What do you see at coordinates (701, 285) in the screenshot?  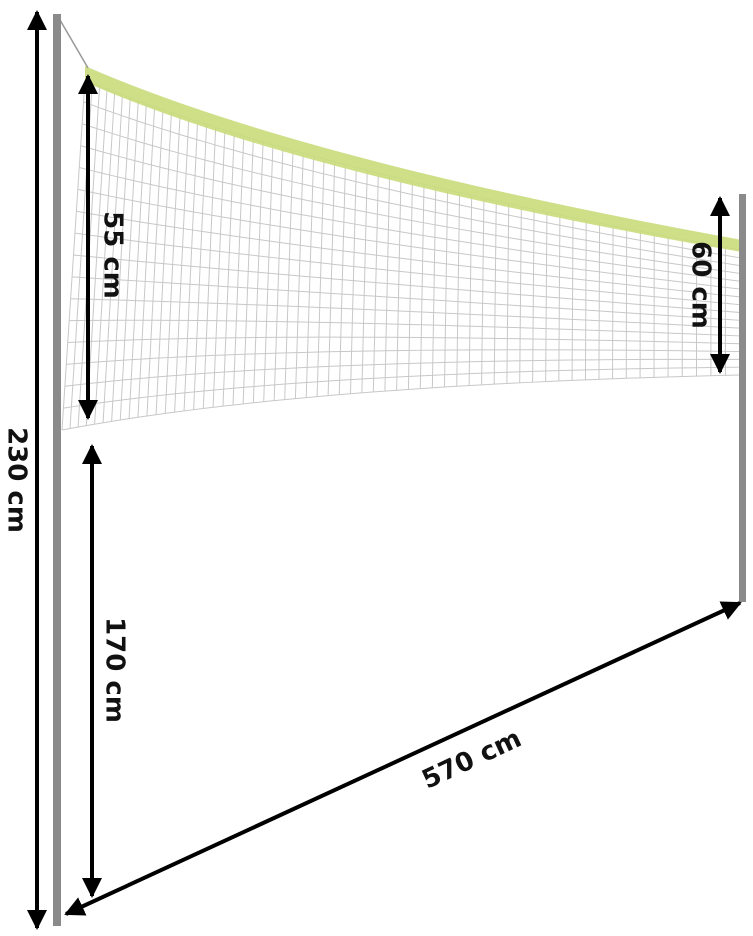 I see `net-right-label: 60 cm` at bounding box center [701, 285].